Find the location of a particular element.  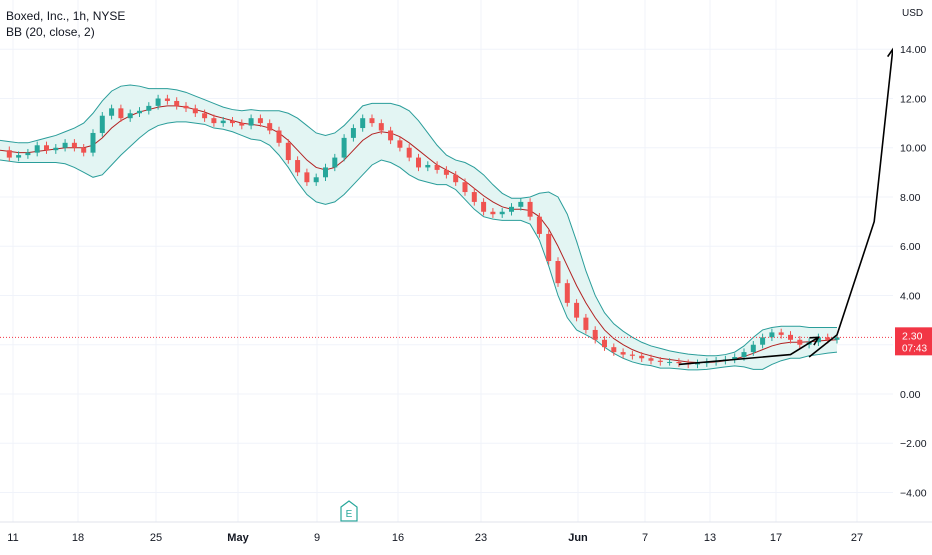

time-axis-bg is located at coordinates (466, 536).